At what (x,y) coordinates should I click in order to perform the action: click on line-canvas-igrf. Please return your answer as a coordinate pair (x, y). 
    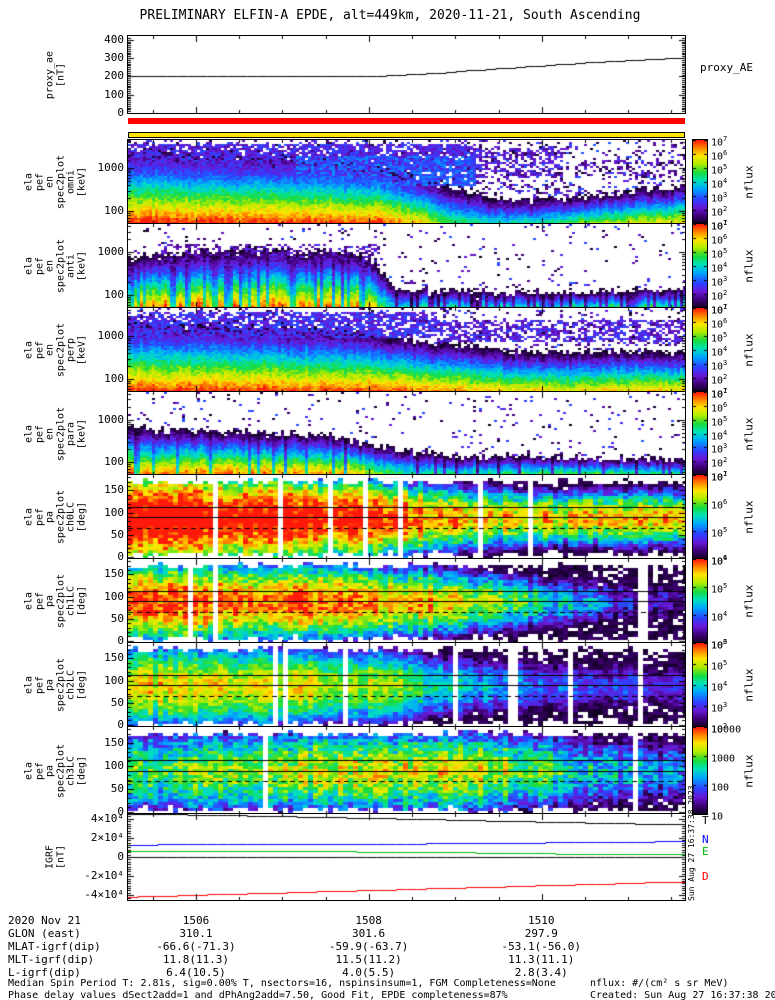
    Looking at the image, I should click on (406, 857).